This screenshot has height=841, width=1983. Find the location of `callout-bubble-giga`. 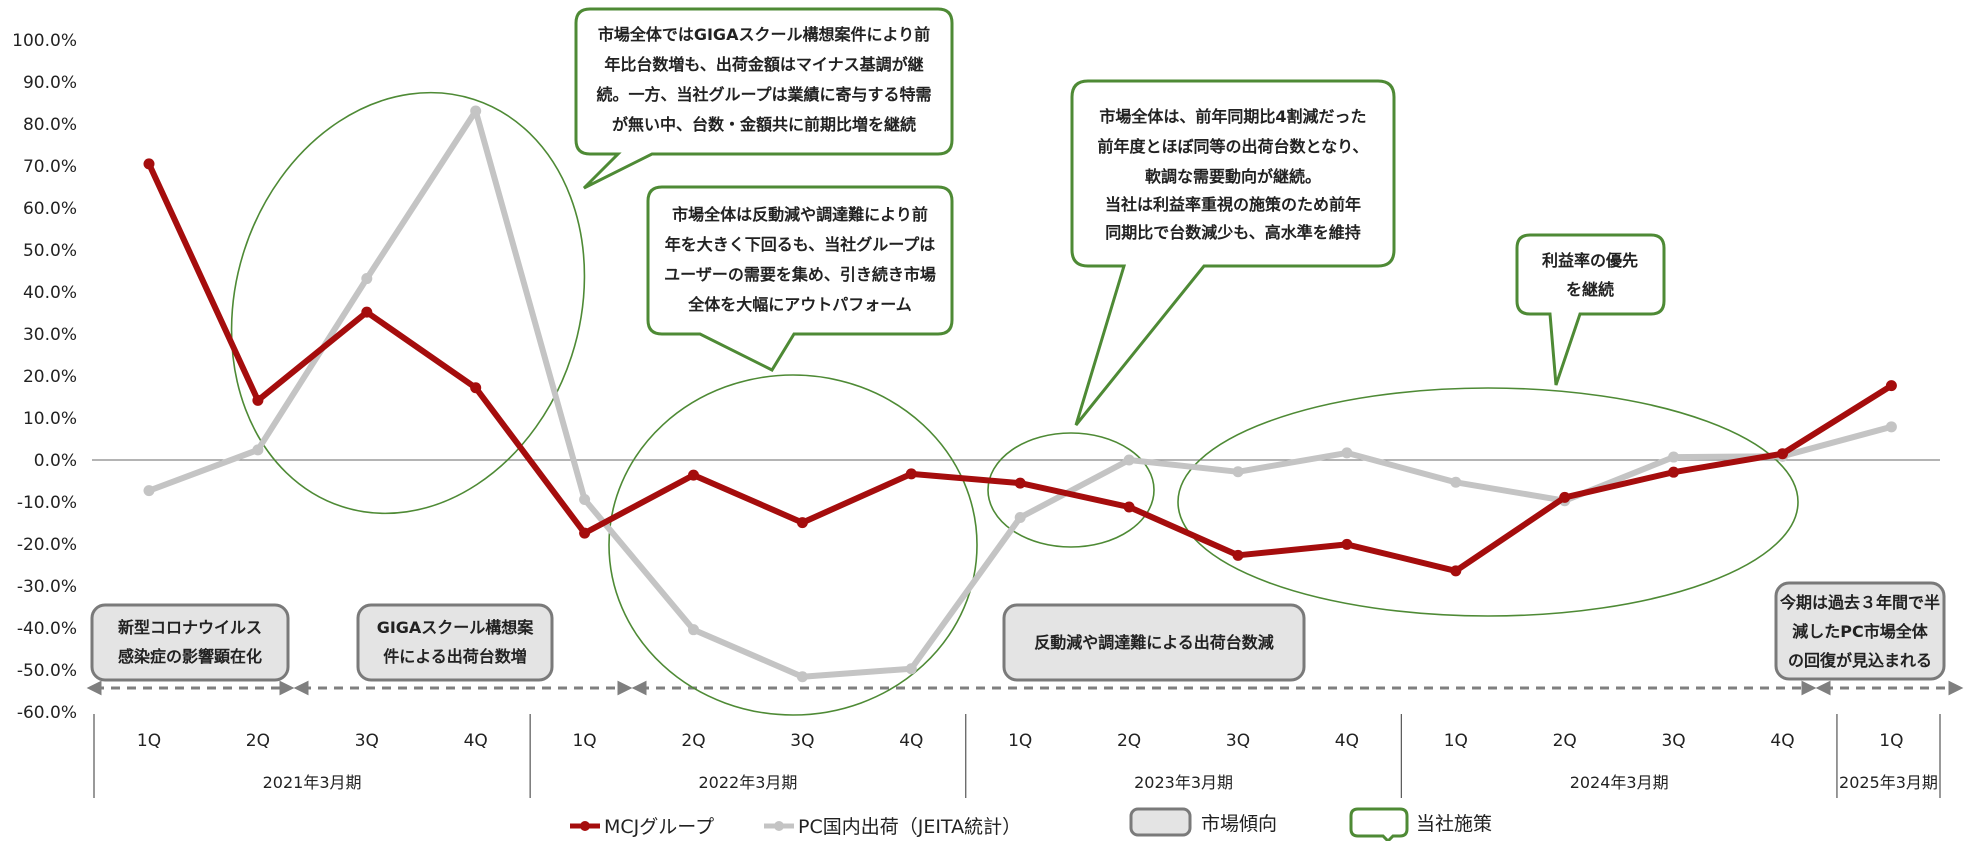

callout-bubble-giga is located at coordinates (764, 98).